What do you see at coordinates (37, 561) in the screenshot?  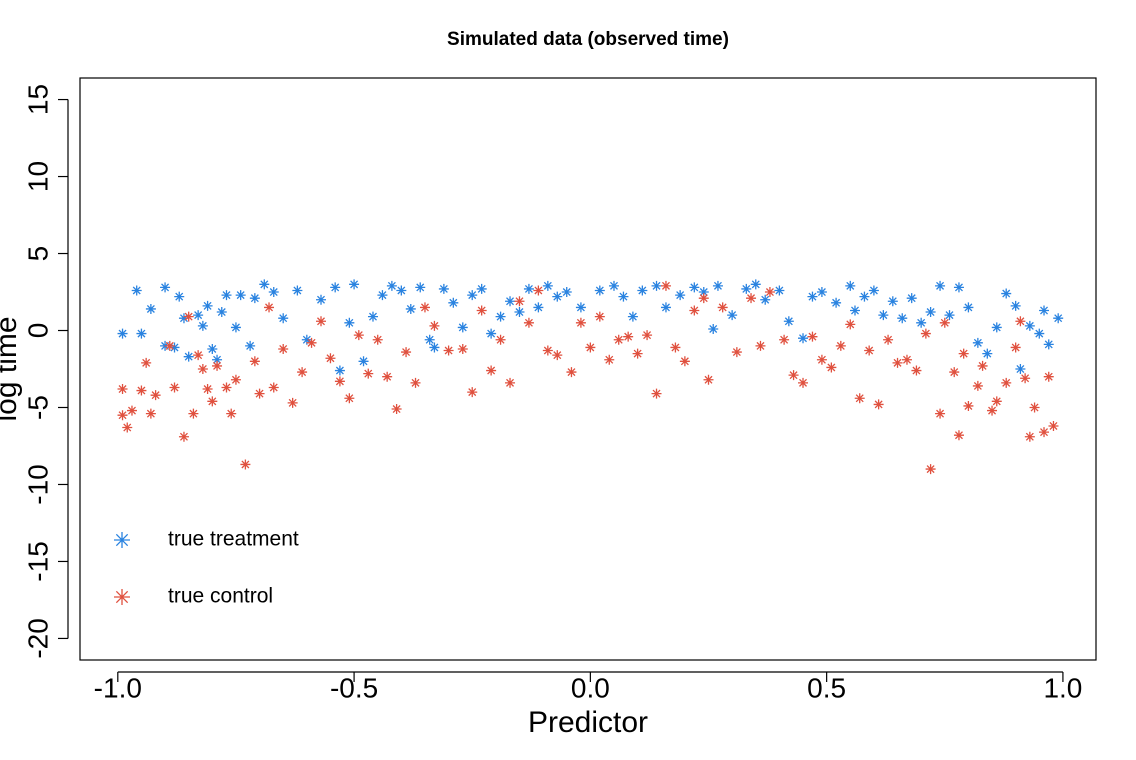 I see `y-tick-label: -15` at bounding box center [37, 561].